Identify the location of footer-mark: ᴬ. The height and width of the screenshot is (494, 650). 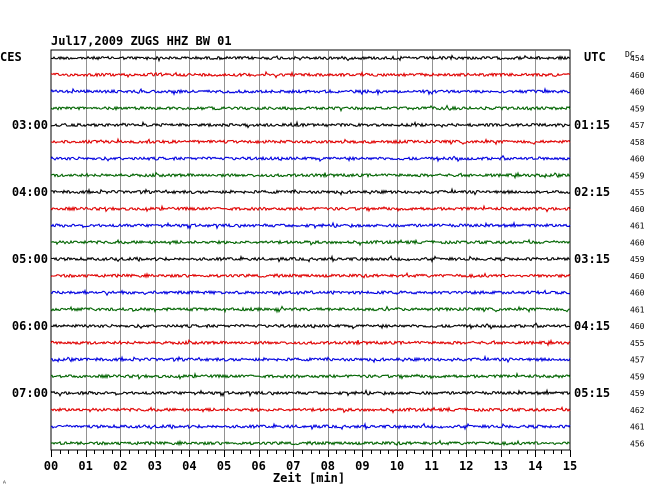
(4, 483).